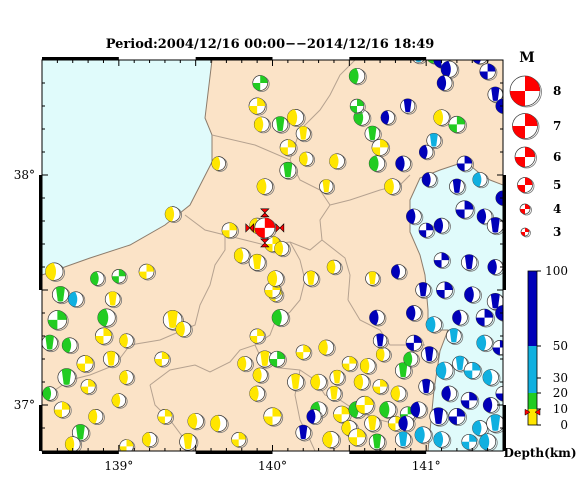  What do you see at coordinates (24, 175) in the screenshot?
I see `y-tick-label: 38°` at bounding box center [24, 175].